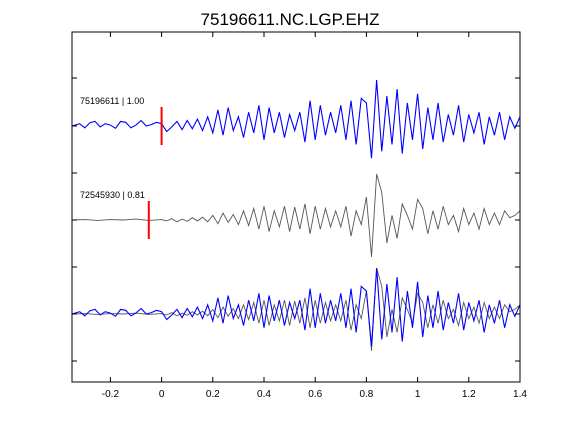  What do you see at coordinates (111, 394) in the screenshot?
I see `x-tick-label: -0.2` at bounding box center [111, 394].